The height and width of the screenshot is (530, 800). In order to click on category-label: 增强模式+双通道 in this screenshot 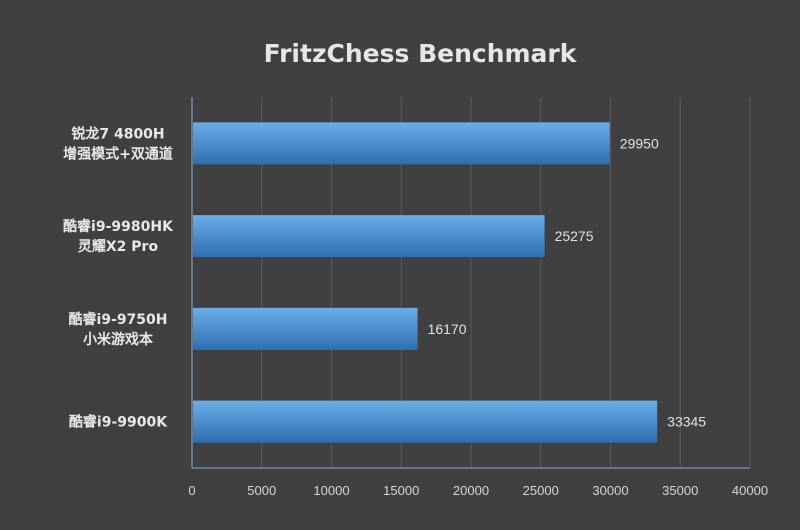, I will do `click(118, 153)`.